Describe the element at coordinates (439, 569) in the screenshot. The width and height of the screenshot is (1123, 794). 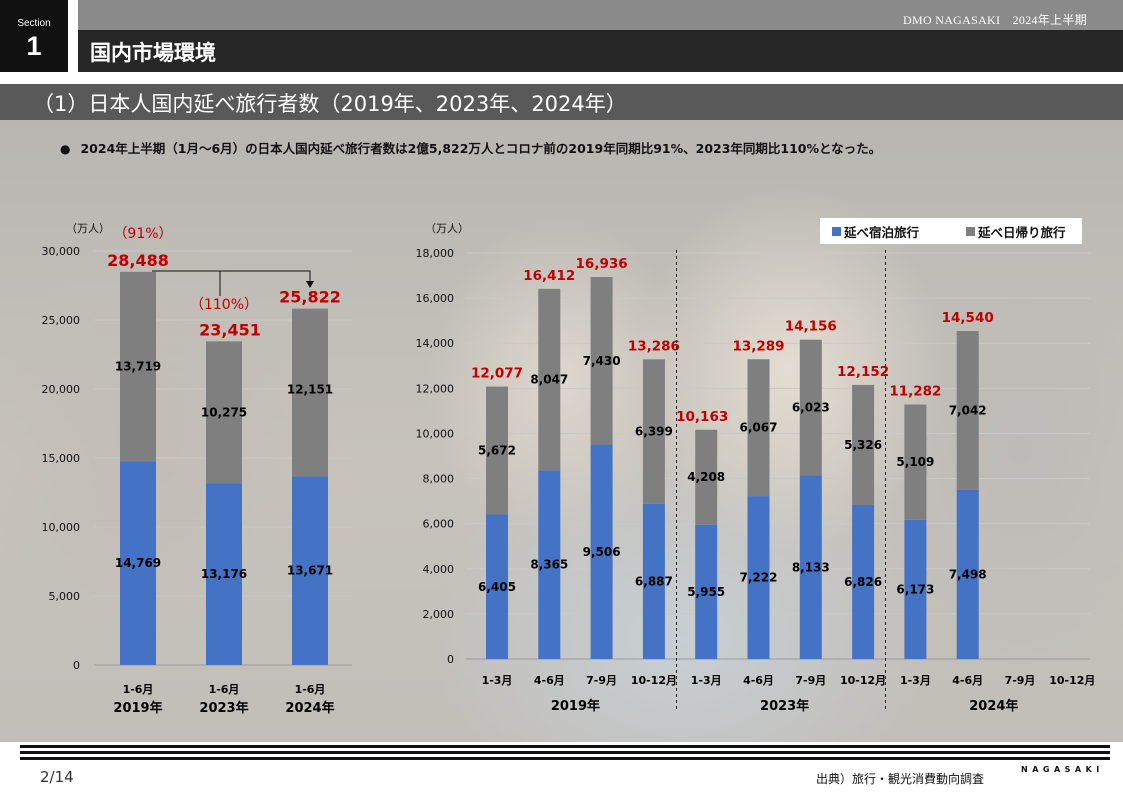
I see `y-tick-label: 4,000` at that location.